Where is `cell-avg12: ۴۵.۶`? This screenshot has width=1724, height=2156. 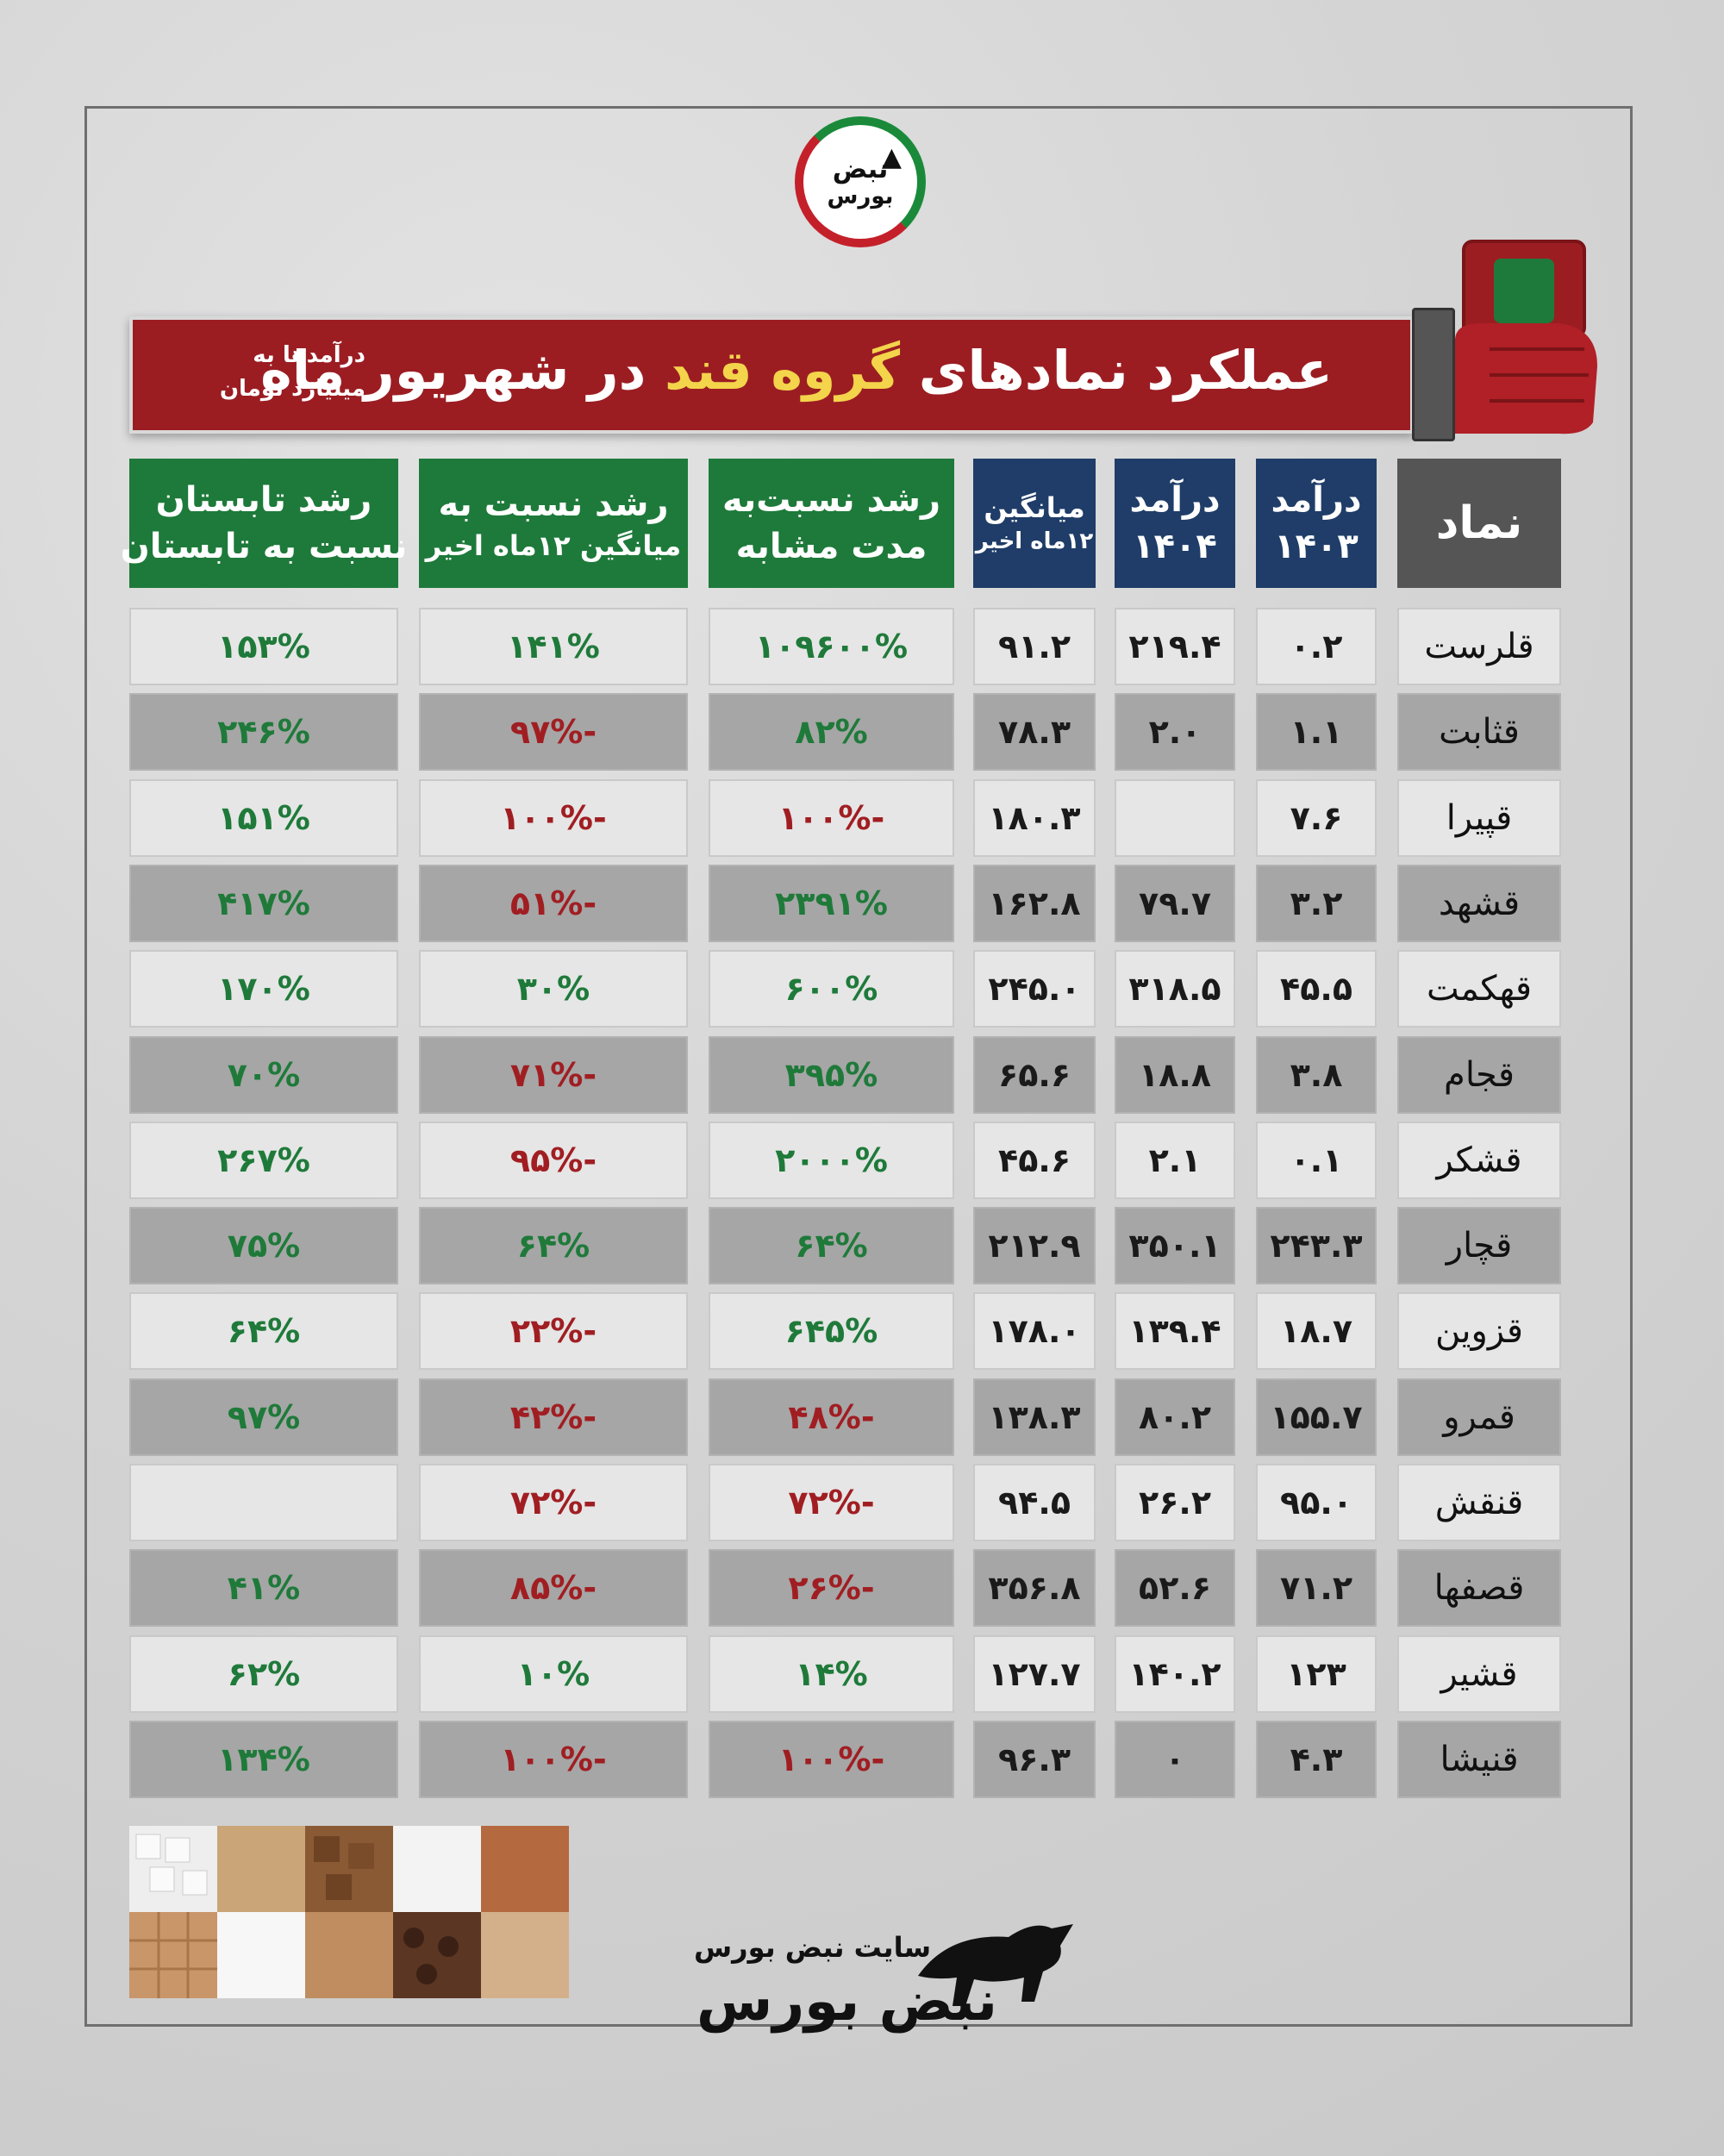
cell-avg12: ۴۵.۶ is located at coordinates (1034, 1160).